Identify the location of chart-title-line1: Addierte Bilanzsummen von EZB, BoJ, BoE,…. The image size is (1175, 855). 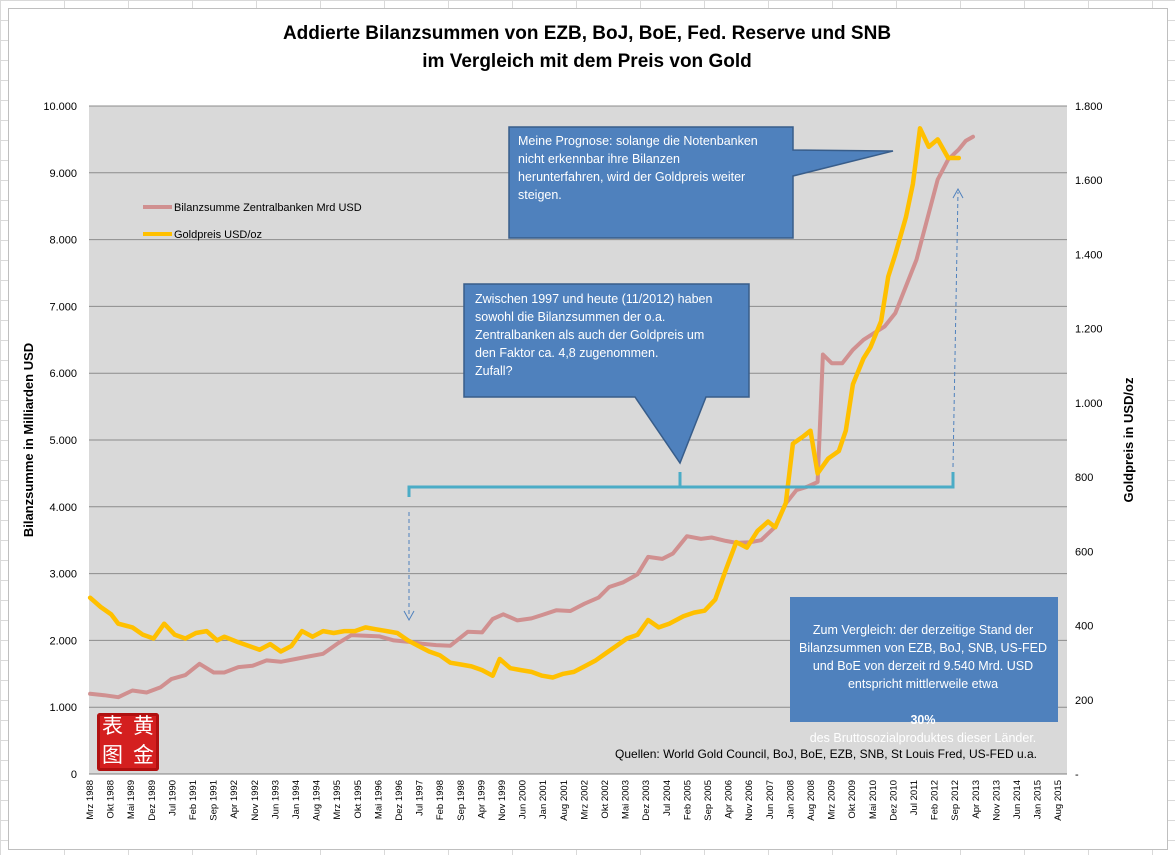
(587, 33).